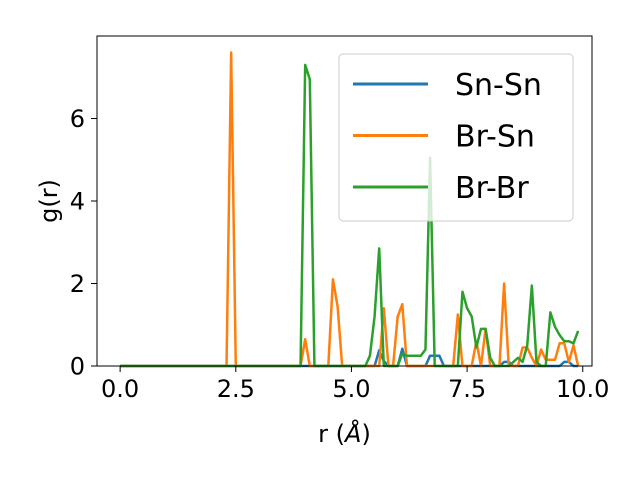  Describe the element at coordinates (236, 389) in the screenshot. I see `x-tick-label: 2.5` at that location.